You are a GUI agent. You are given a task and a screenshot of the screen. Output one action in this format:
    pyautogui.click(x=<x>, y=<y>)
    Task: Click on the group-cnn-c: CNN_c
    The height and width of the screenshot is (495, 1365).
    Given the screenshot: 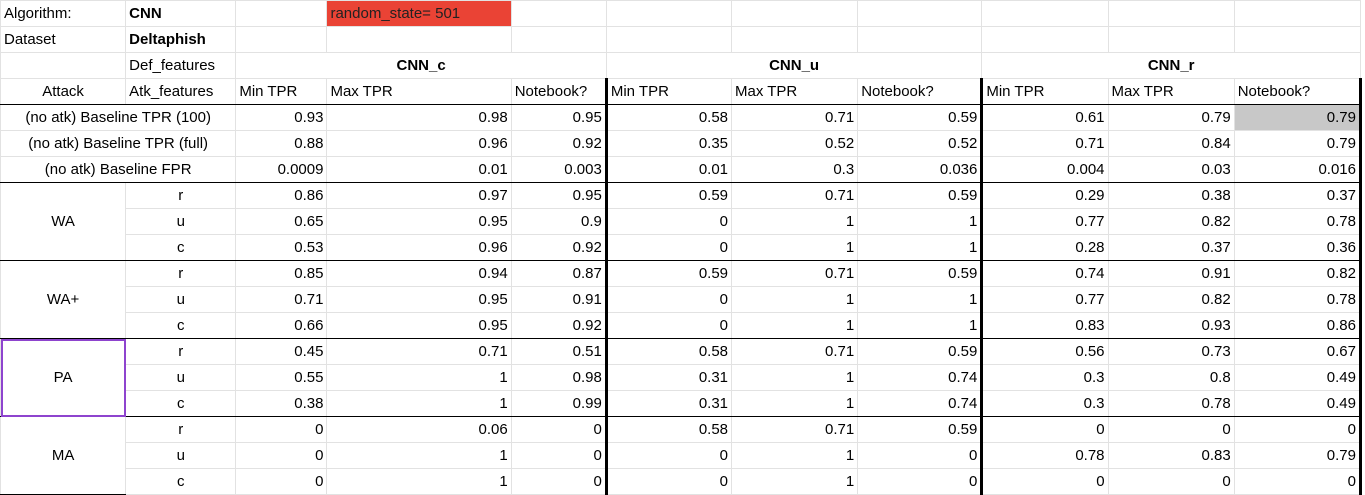 What is the action you would take?
    pyautogui.click(x=421, y=65)
    